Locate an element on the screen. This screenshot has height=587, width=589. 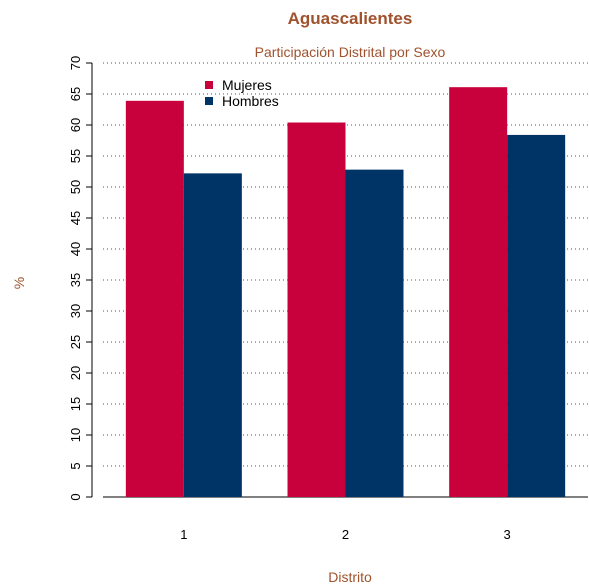
y-tick-label: 5 is located at coordinates (75, 465).